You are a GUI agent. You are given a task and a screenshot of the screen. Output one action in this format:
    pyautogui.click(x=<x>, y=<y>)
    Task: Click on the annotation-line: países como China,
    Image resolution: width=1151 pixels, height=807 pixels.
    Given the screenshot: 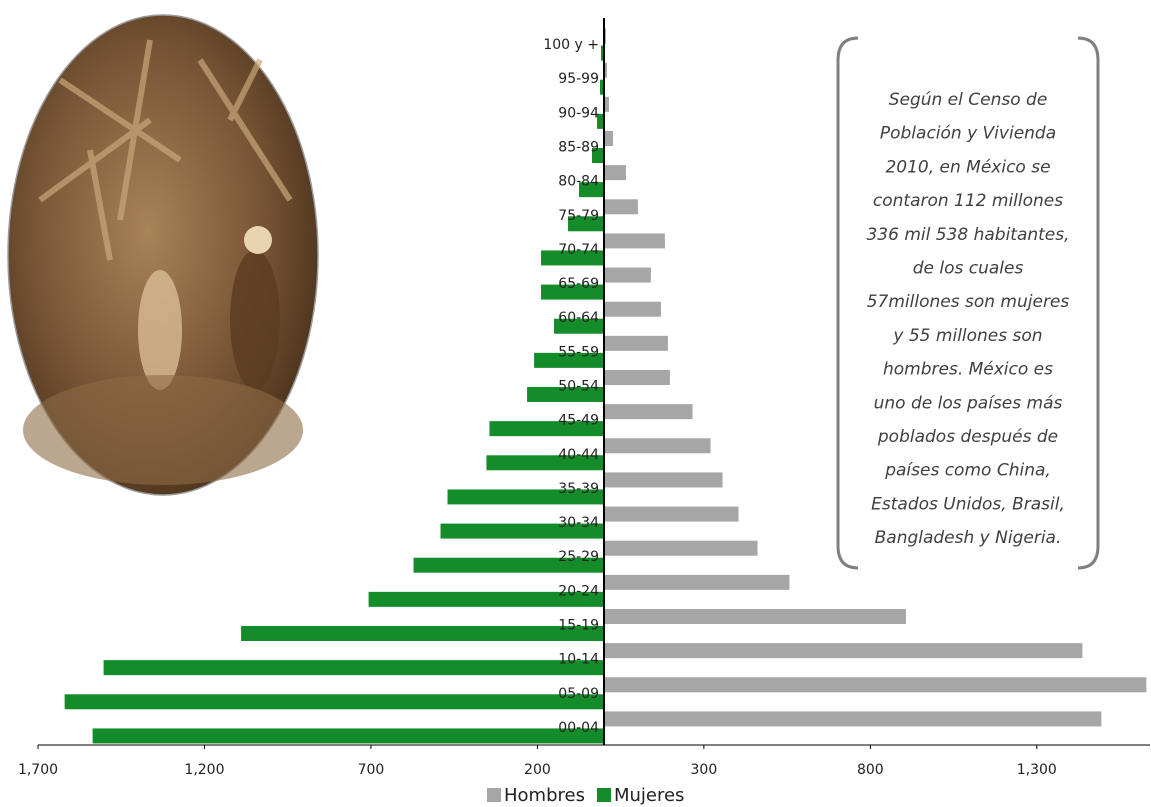 What is the action you would take?
    pyautogui.click(x=967, y=471)
    